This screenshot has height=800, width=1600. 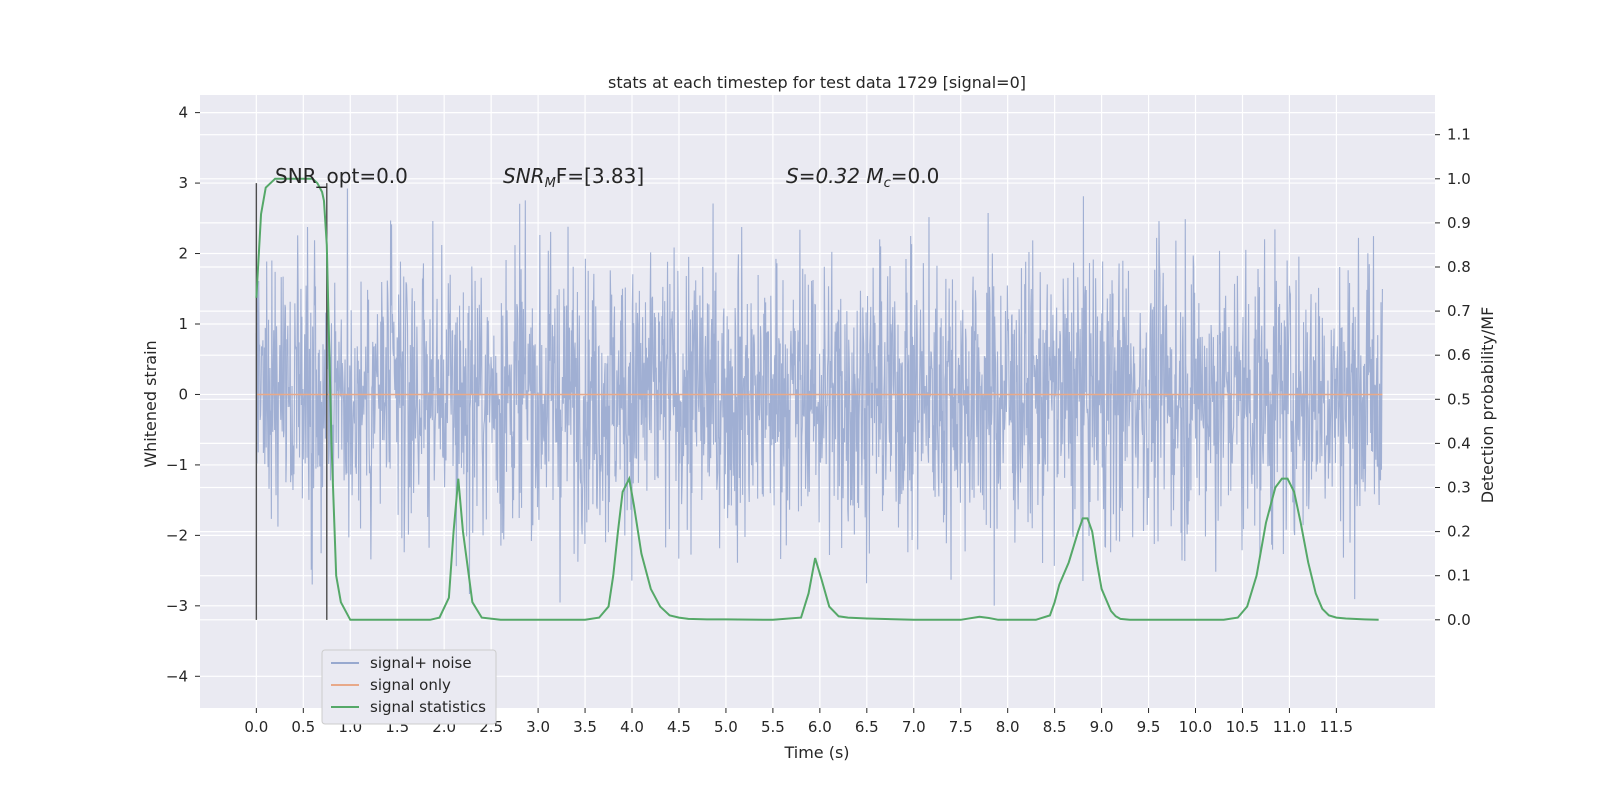 I want to click on y2-tick-label: 0.4, so click(x=1459, y=443).